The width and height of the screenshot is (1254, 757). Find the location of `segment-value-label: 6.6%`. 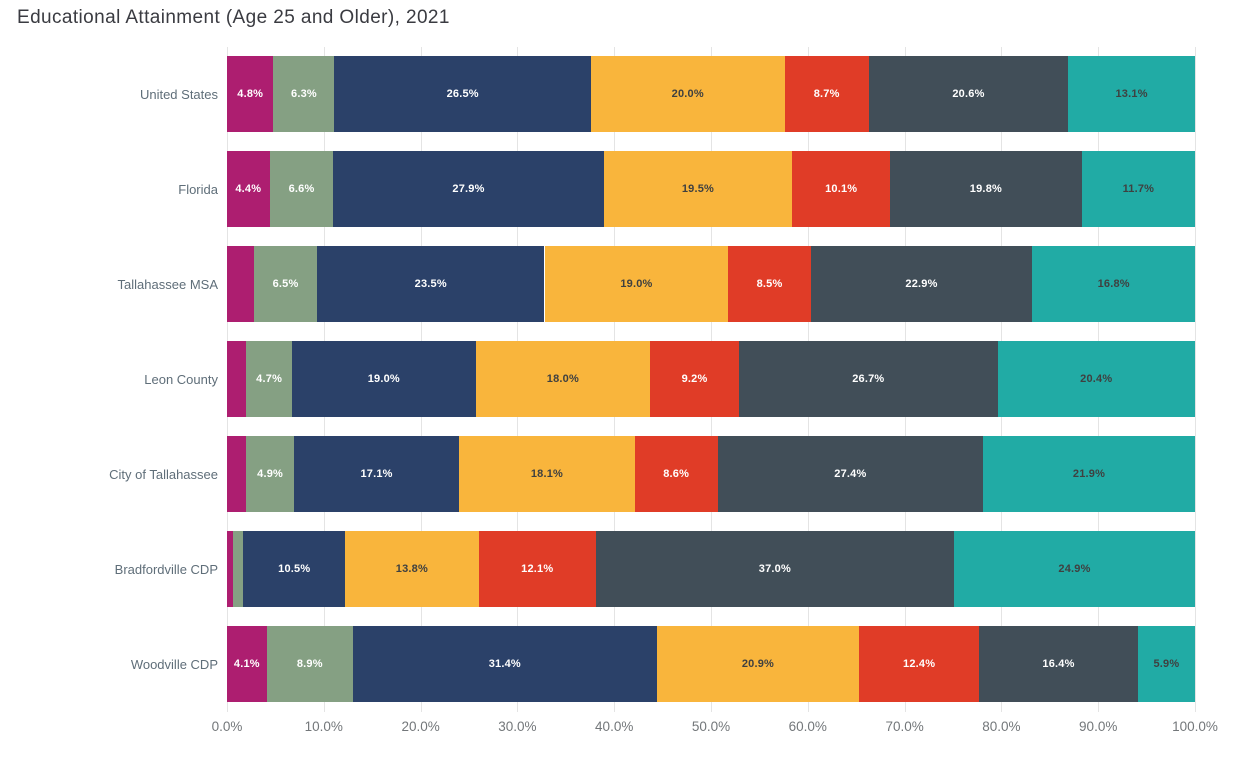

segment-value-label: 6.6% is located at coordinates (301, 189).